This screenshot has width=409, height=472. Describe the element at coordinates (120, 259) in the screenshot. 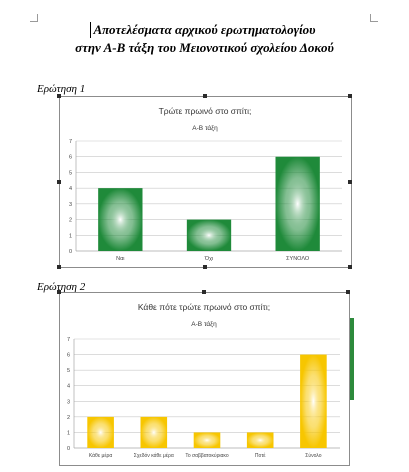

I see `chart-1-x-tick-label: Ναι` at that location.